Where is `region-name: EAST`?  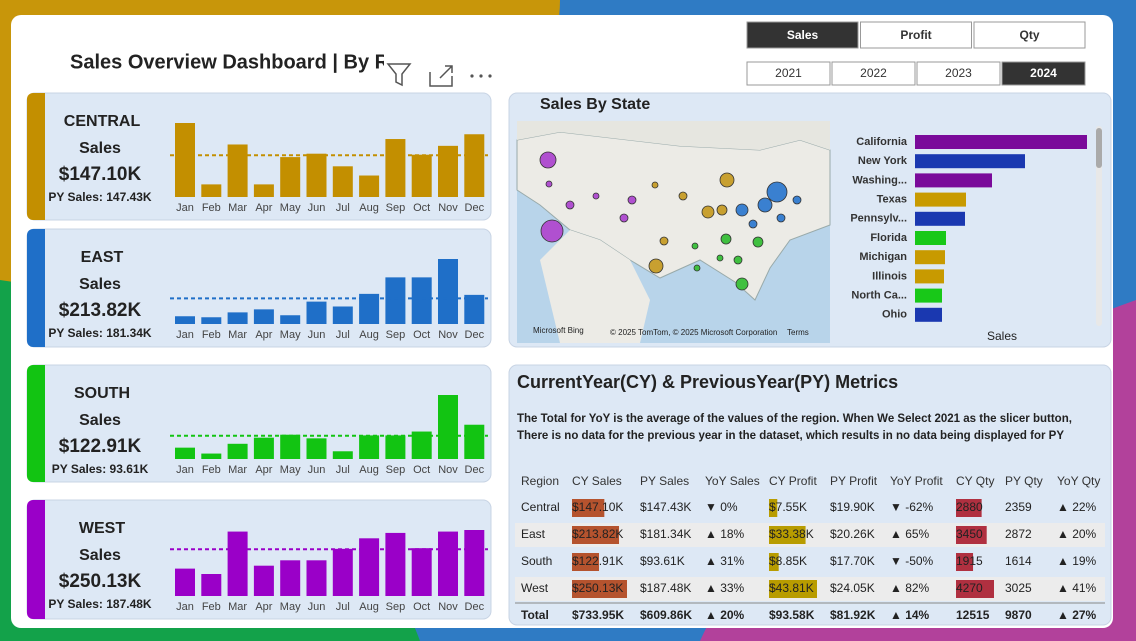 region-name: EAST is located at coordinates (102, 257).